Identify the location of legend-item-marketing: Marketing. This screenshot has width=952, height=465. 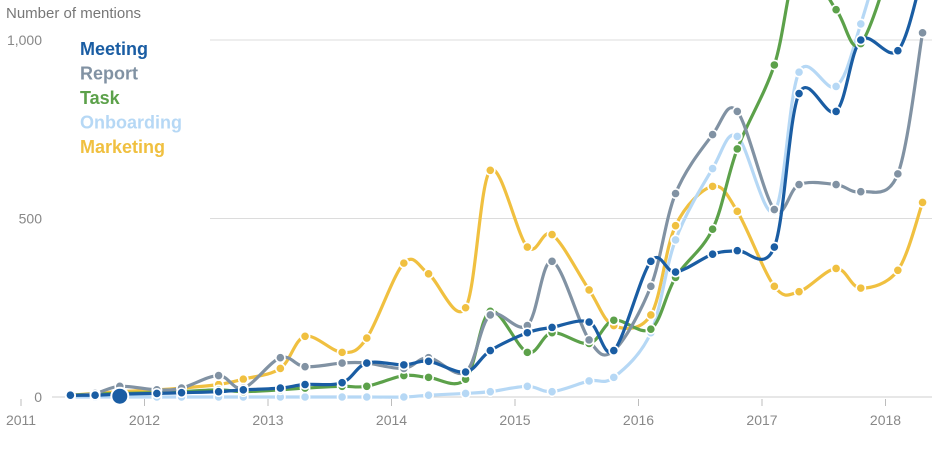
(122, 147).